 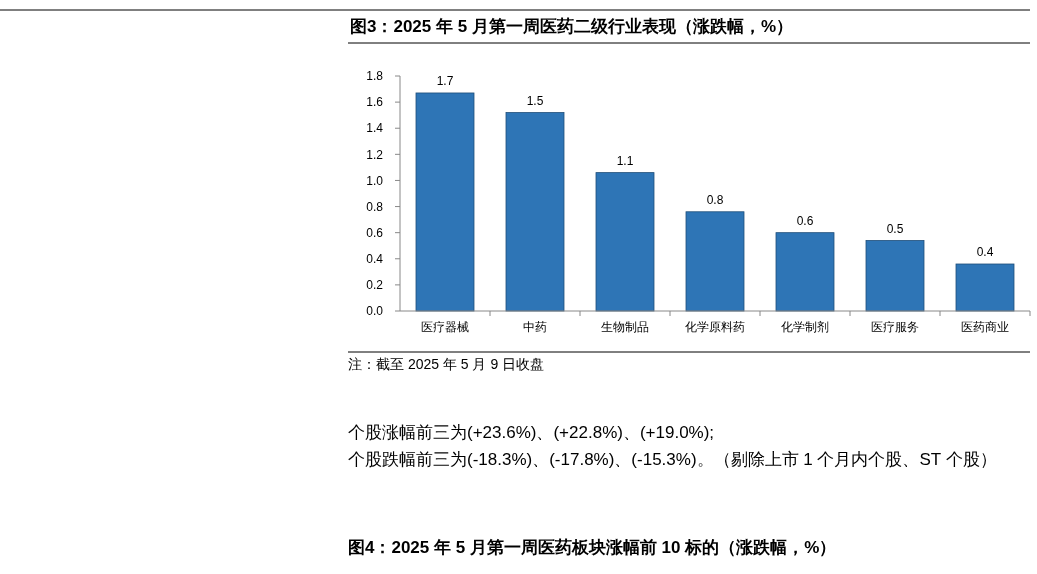 What do you see at coordinates (715, 199) in the screenshot?
I see `data-label: 0.8` at bounding box center [715, 199].